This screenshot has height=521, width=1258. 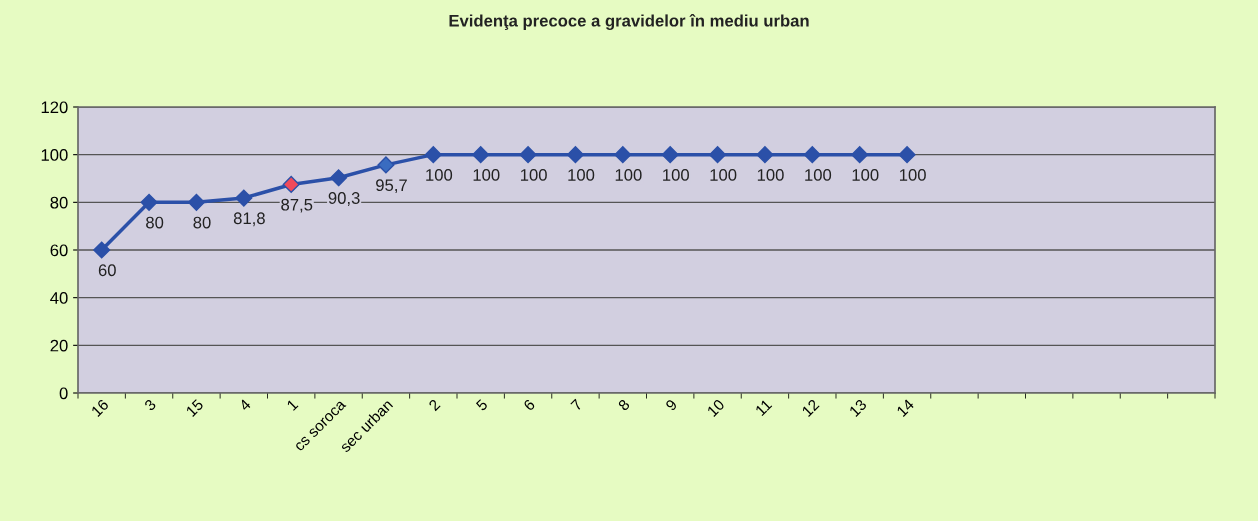 I want to click on x-tick-label: 13, so click(x=858, y=407).